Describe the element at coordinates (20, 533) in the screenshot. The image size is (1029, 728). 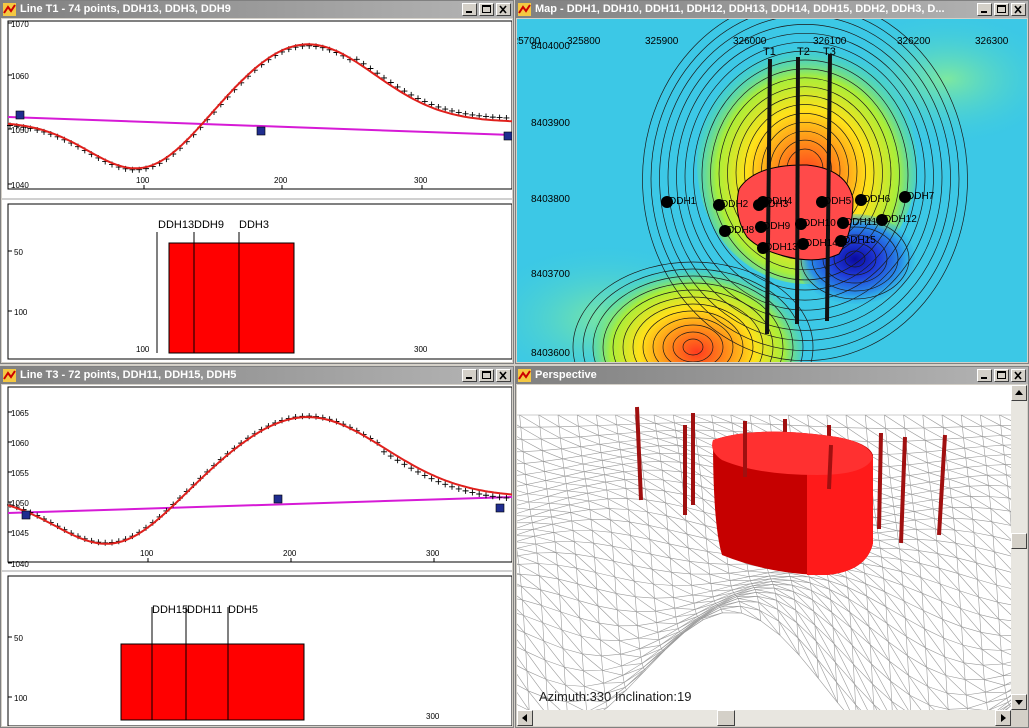
I see `y-tick-label: 1045` at that location.